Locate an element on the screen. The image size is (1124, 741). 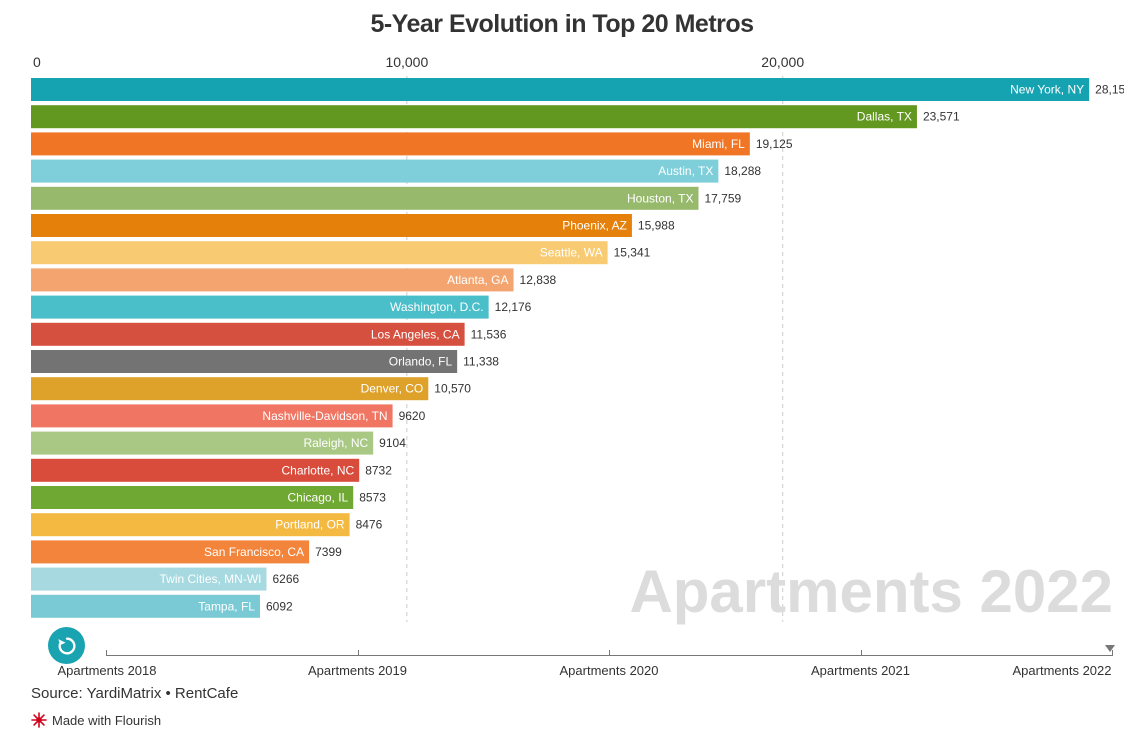
x-tick-label: 10,000 is located at coordinates (406, 62).